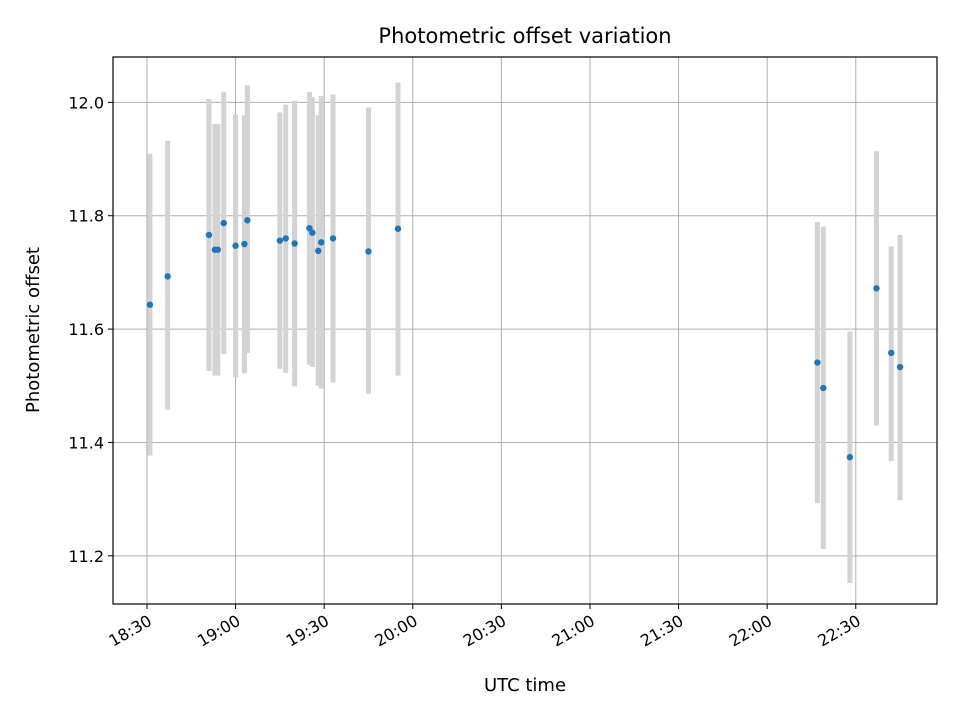 The image size is (960, 720). Describe the element at coordinates (86, 216) in the screenshot. I see `y-tick-label: 11.8` at that location.